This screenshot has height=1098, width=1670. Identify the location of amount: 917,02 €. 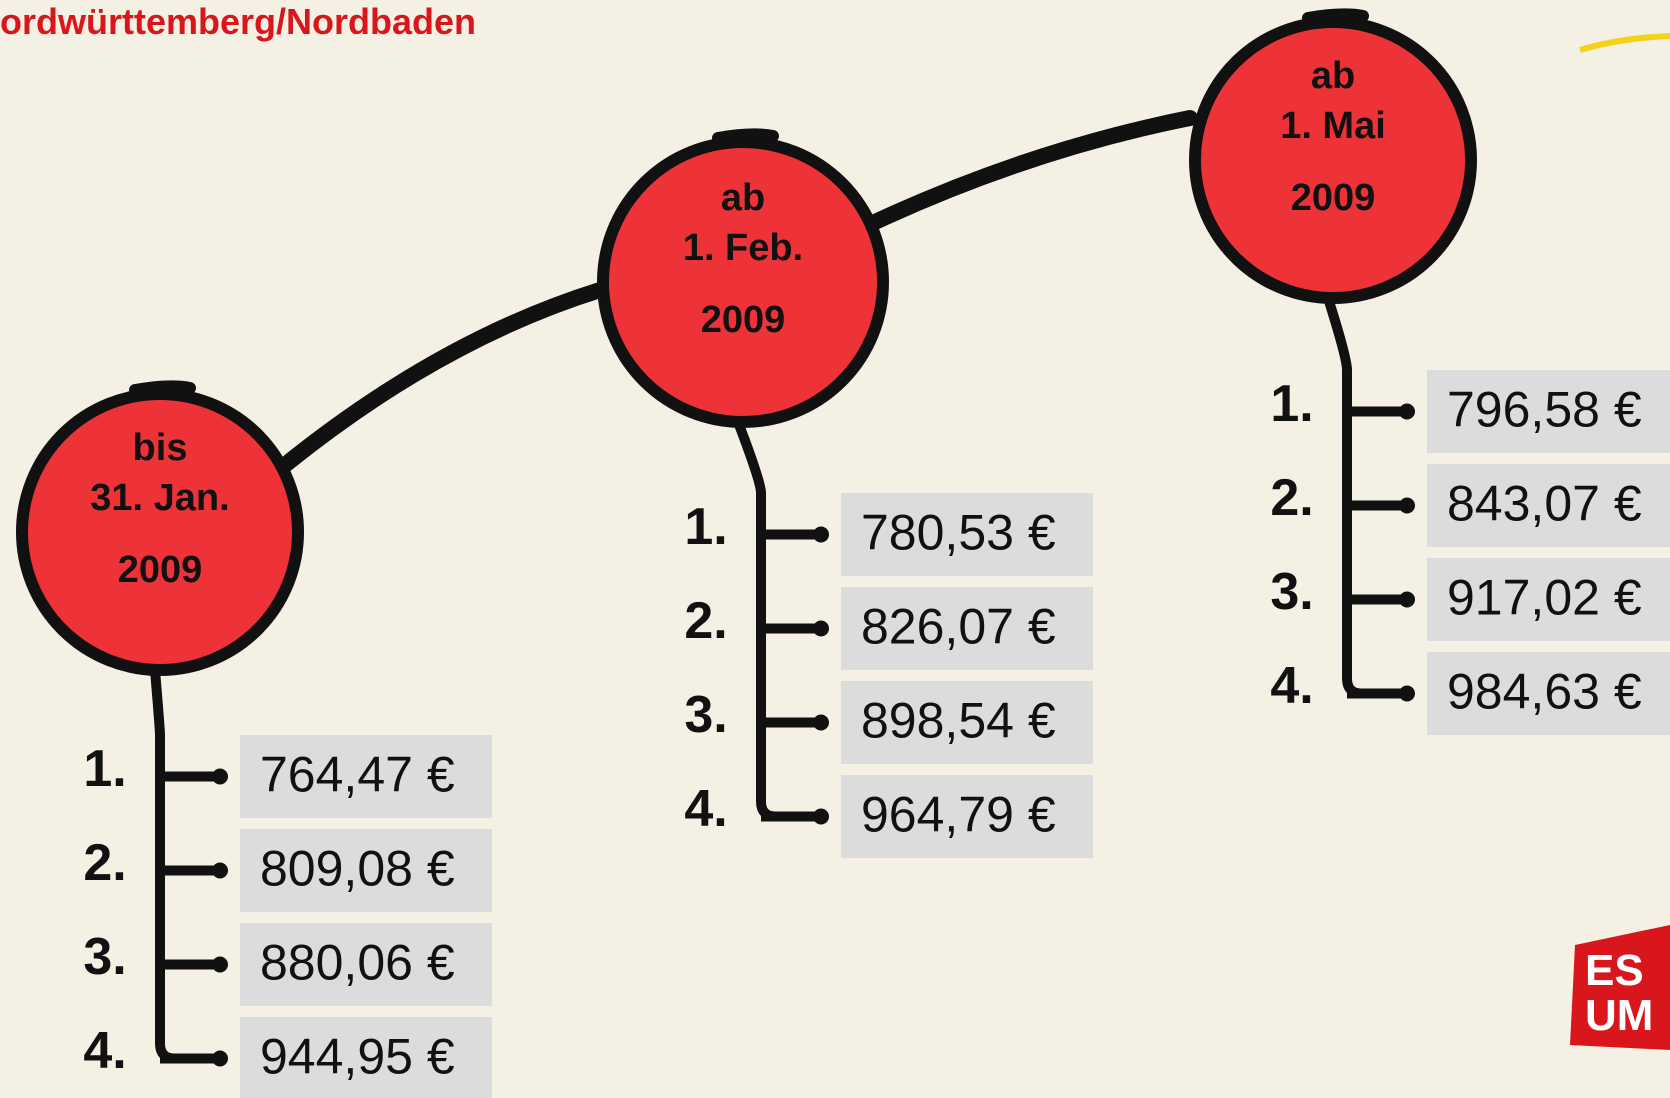
(1544, 598).